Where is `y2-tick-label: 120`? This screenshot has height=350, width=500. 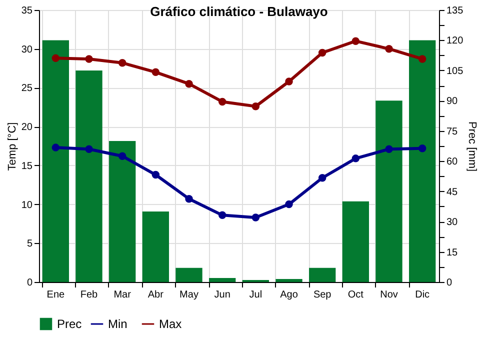
y2-tick-label: 120 is located at coordinates (455, 41).